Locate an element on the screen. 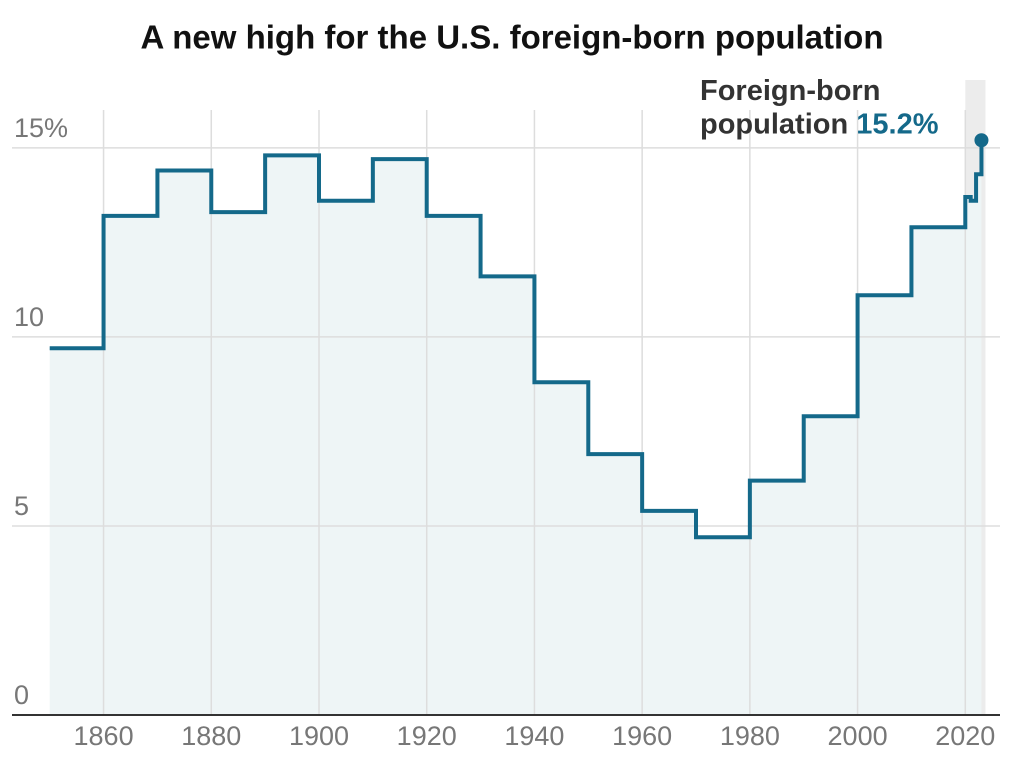  x-tick-label: 1900 is located at coordinates (319, 736).